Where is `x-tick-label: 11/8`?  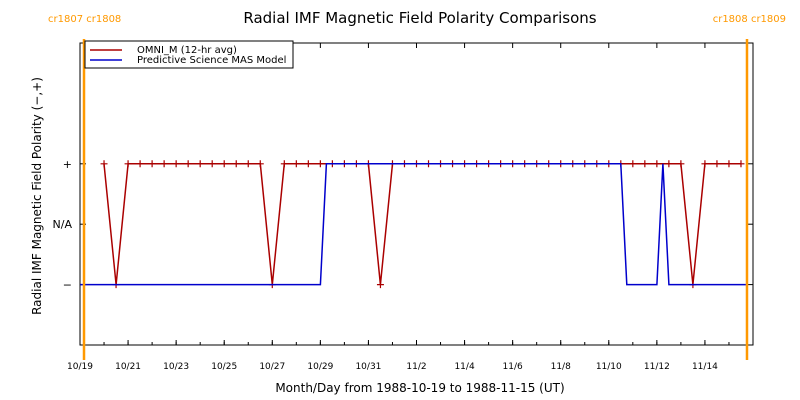
x-tick-label: 11/8 is located at coordinates (561, 367).